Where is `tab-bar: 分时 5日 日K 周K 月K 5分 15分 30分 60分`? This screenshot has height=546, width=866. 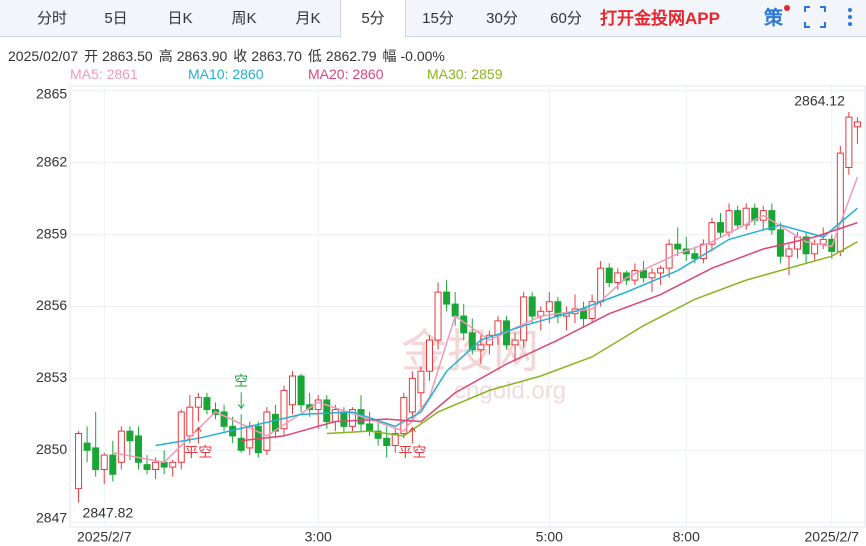 tab-bar: 分时 5日 日K 周K 月K 5分 15分 30分 60分 is located at coordinates (433, 19).